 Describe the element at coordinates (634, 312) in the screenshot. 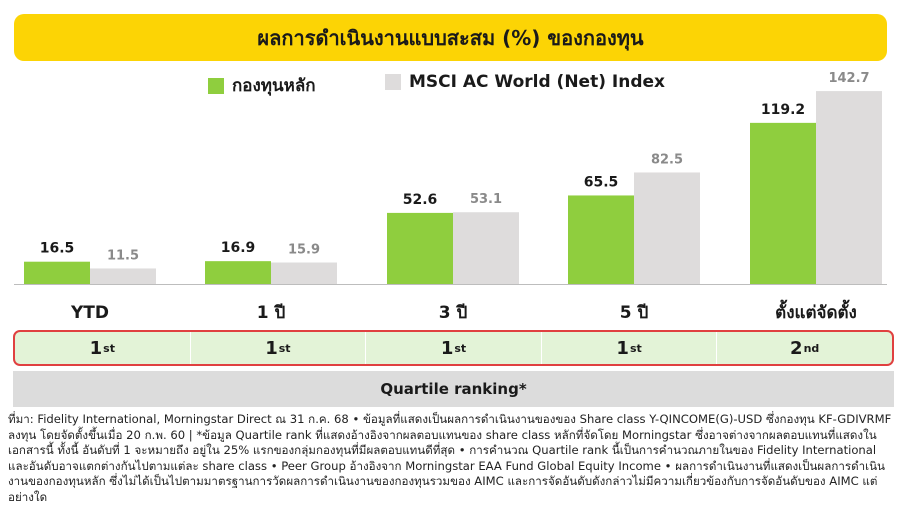

I see `category-label-3: 5 ปี` at that location.